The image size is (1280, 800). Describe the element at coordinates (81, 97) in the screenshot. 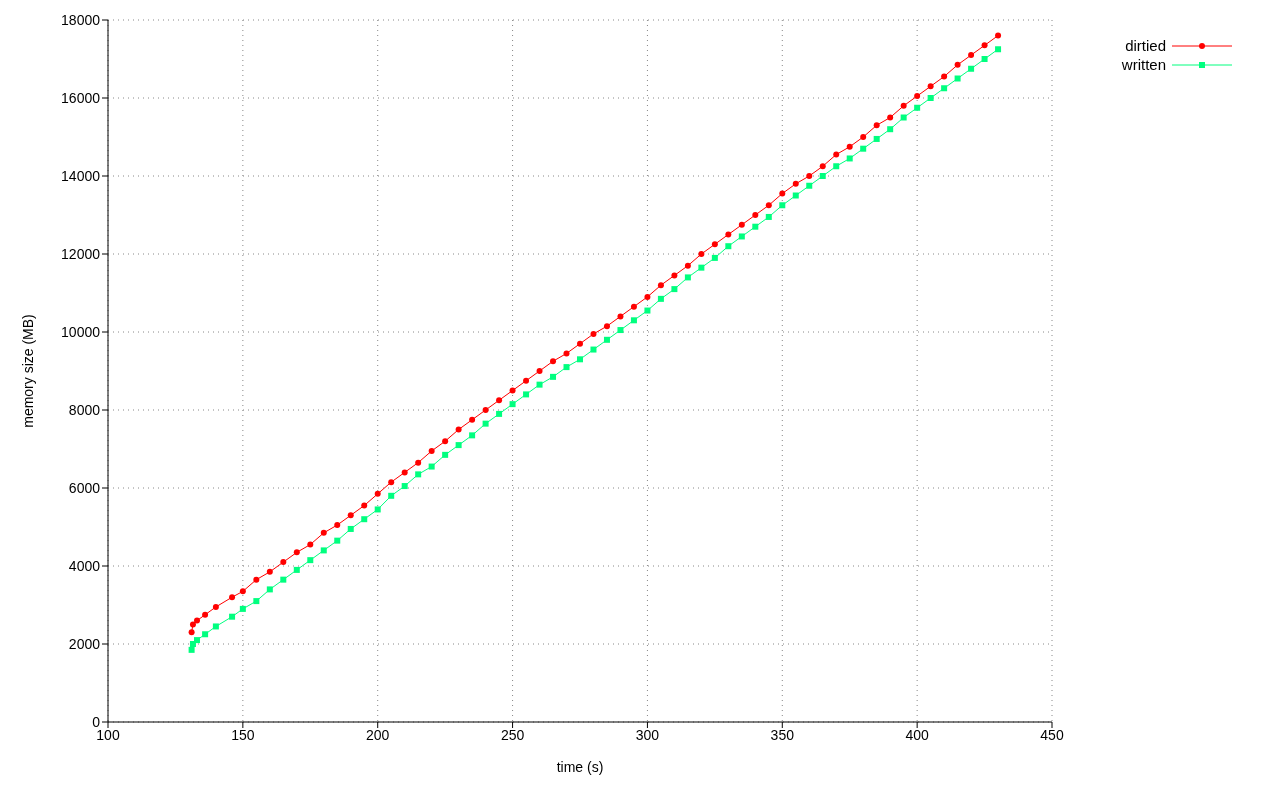

I see `y-tick-label: 16000` at that location.